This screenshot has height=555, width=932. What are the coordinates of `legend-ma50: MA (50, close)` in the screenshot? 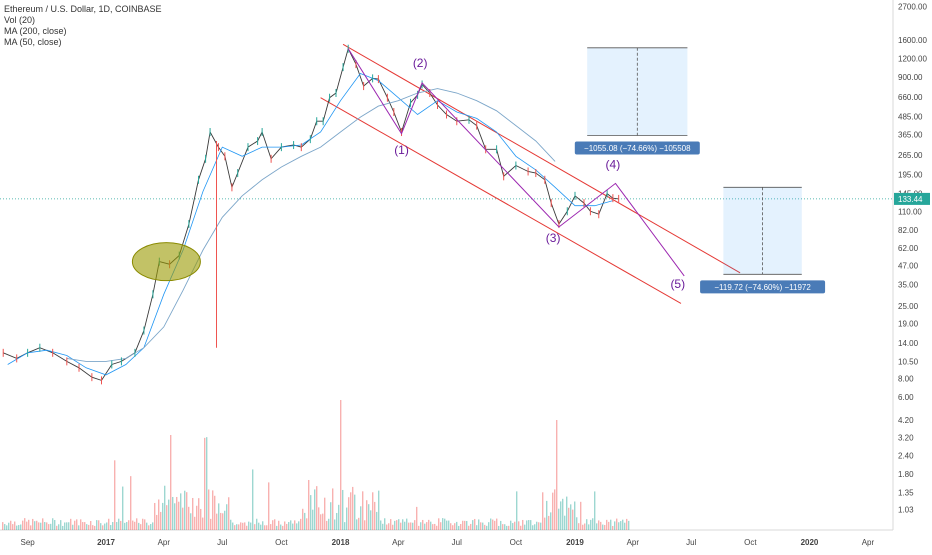 It's located at (33, 42).